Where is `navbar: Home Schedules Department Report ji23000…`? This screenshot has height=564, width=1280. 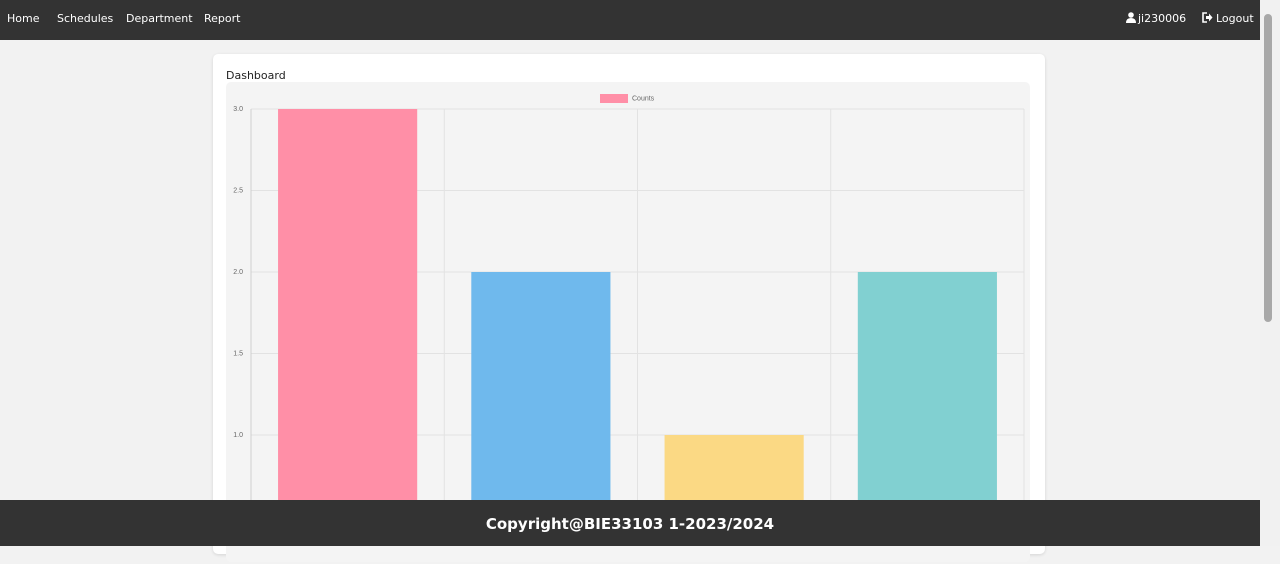 navbar: Home Schedules Department Report ji23000… is located at coordinates (630, 20).